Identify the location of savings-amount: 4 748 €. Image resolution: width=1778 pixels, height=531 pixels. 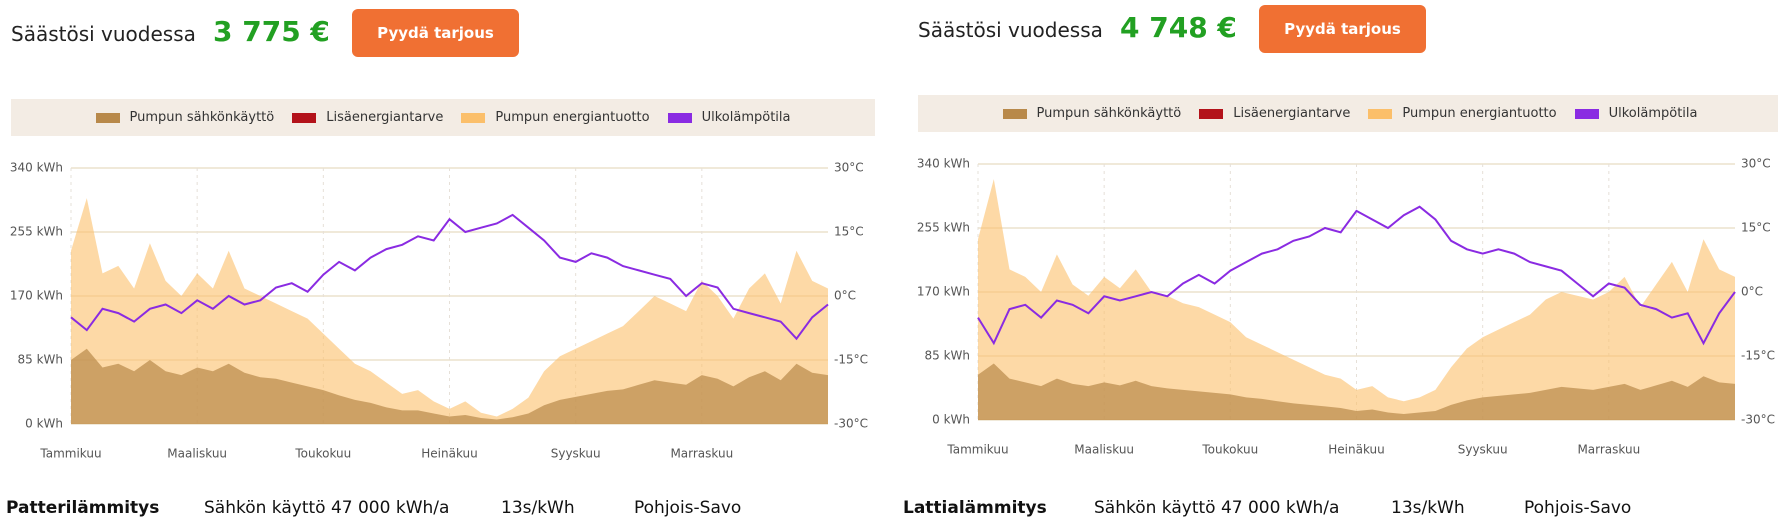
(1178, 27).